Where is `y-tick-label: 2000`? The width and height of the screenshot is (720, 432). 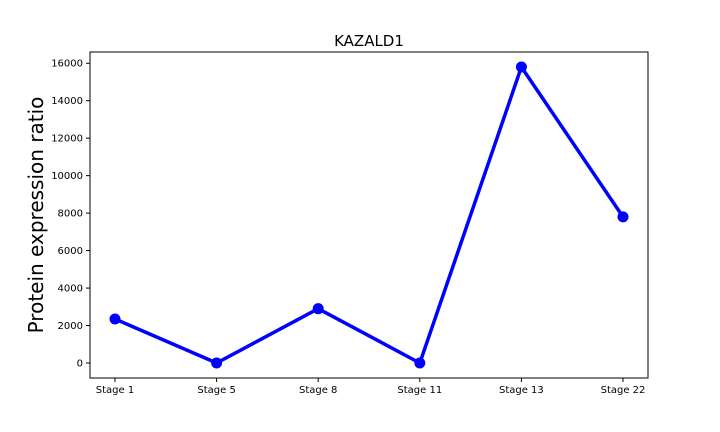 y-tick-label: 2000 is located at coordinates (70, 326).